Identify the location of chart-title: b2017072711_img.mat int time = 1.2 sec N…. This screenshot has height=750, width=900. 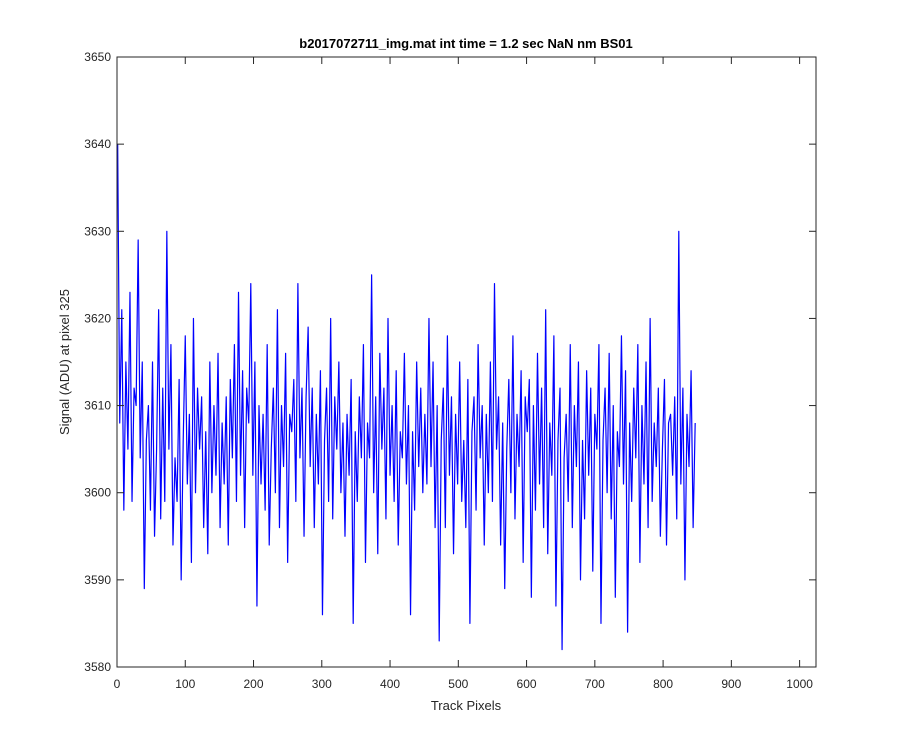
(465, 43).